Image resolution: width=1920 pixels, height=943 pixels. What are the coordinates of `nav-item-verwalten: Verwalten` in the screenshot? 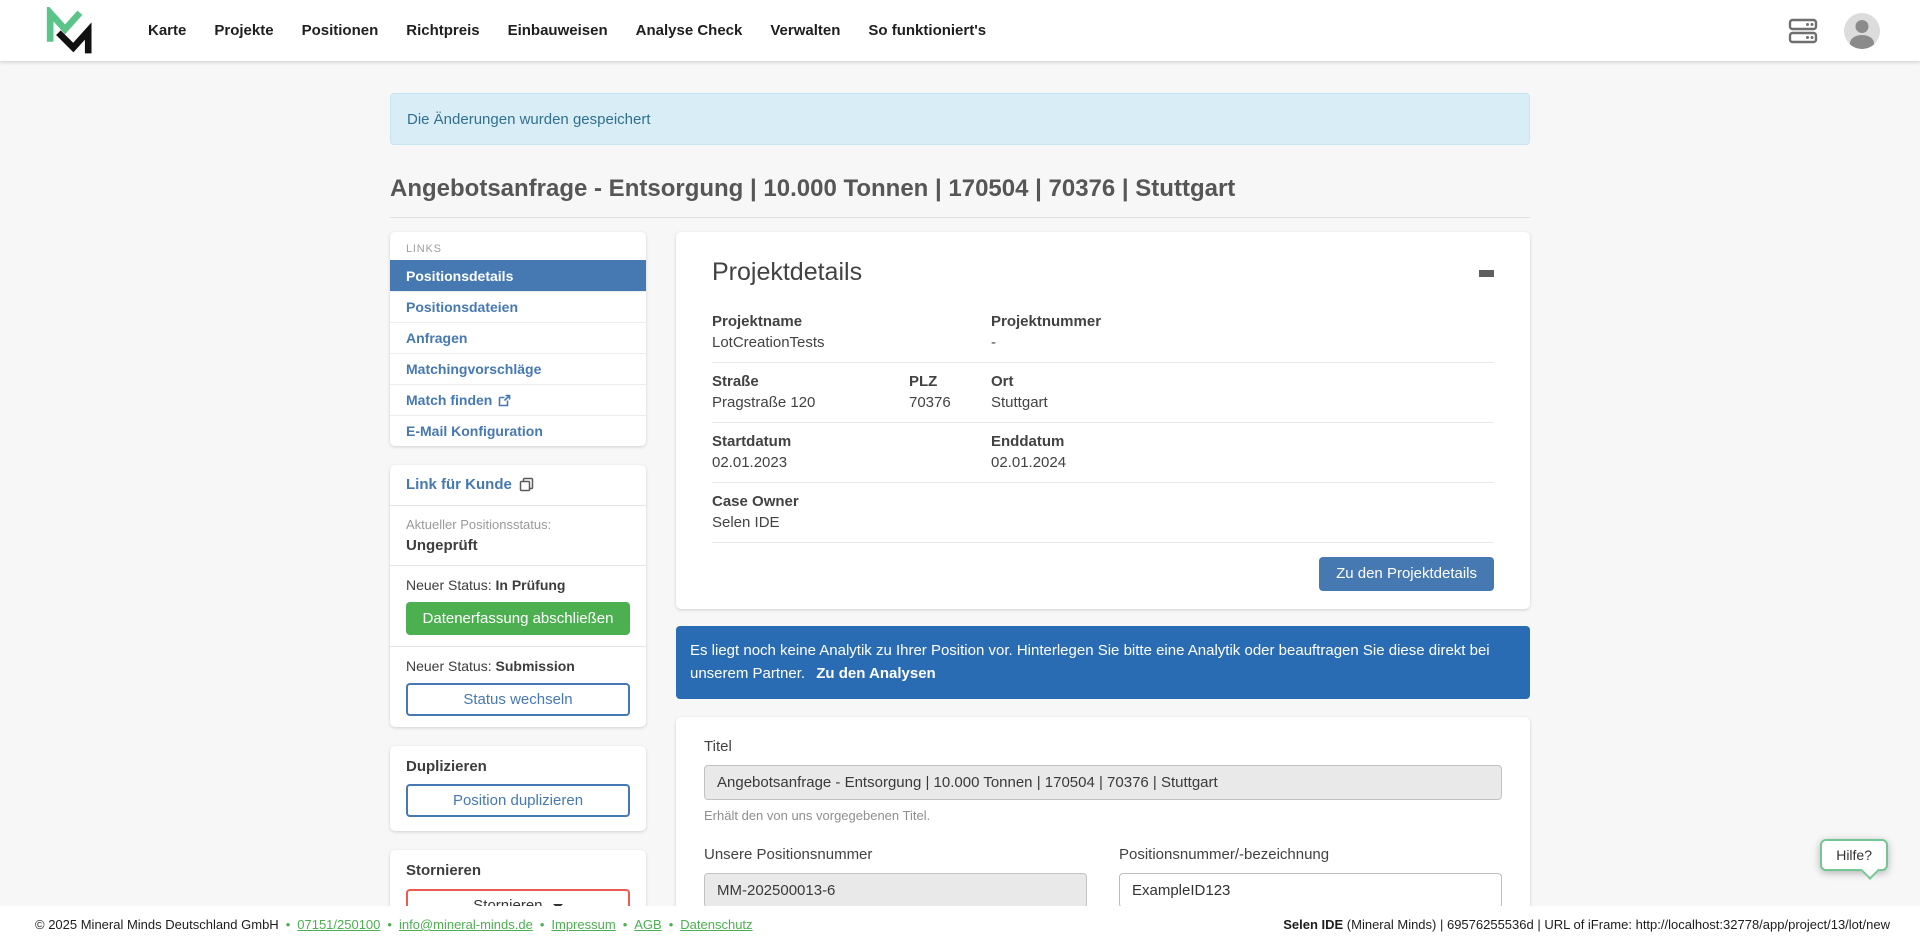 It's located at (805, 30).